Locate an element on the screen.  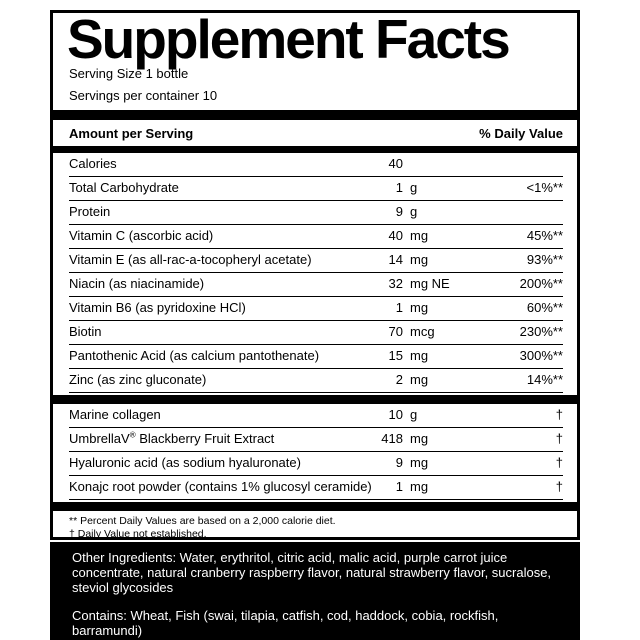
table-row: Marine collagen 10 g † is located at coordinates (316, 416).